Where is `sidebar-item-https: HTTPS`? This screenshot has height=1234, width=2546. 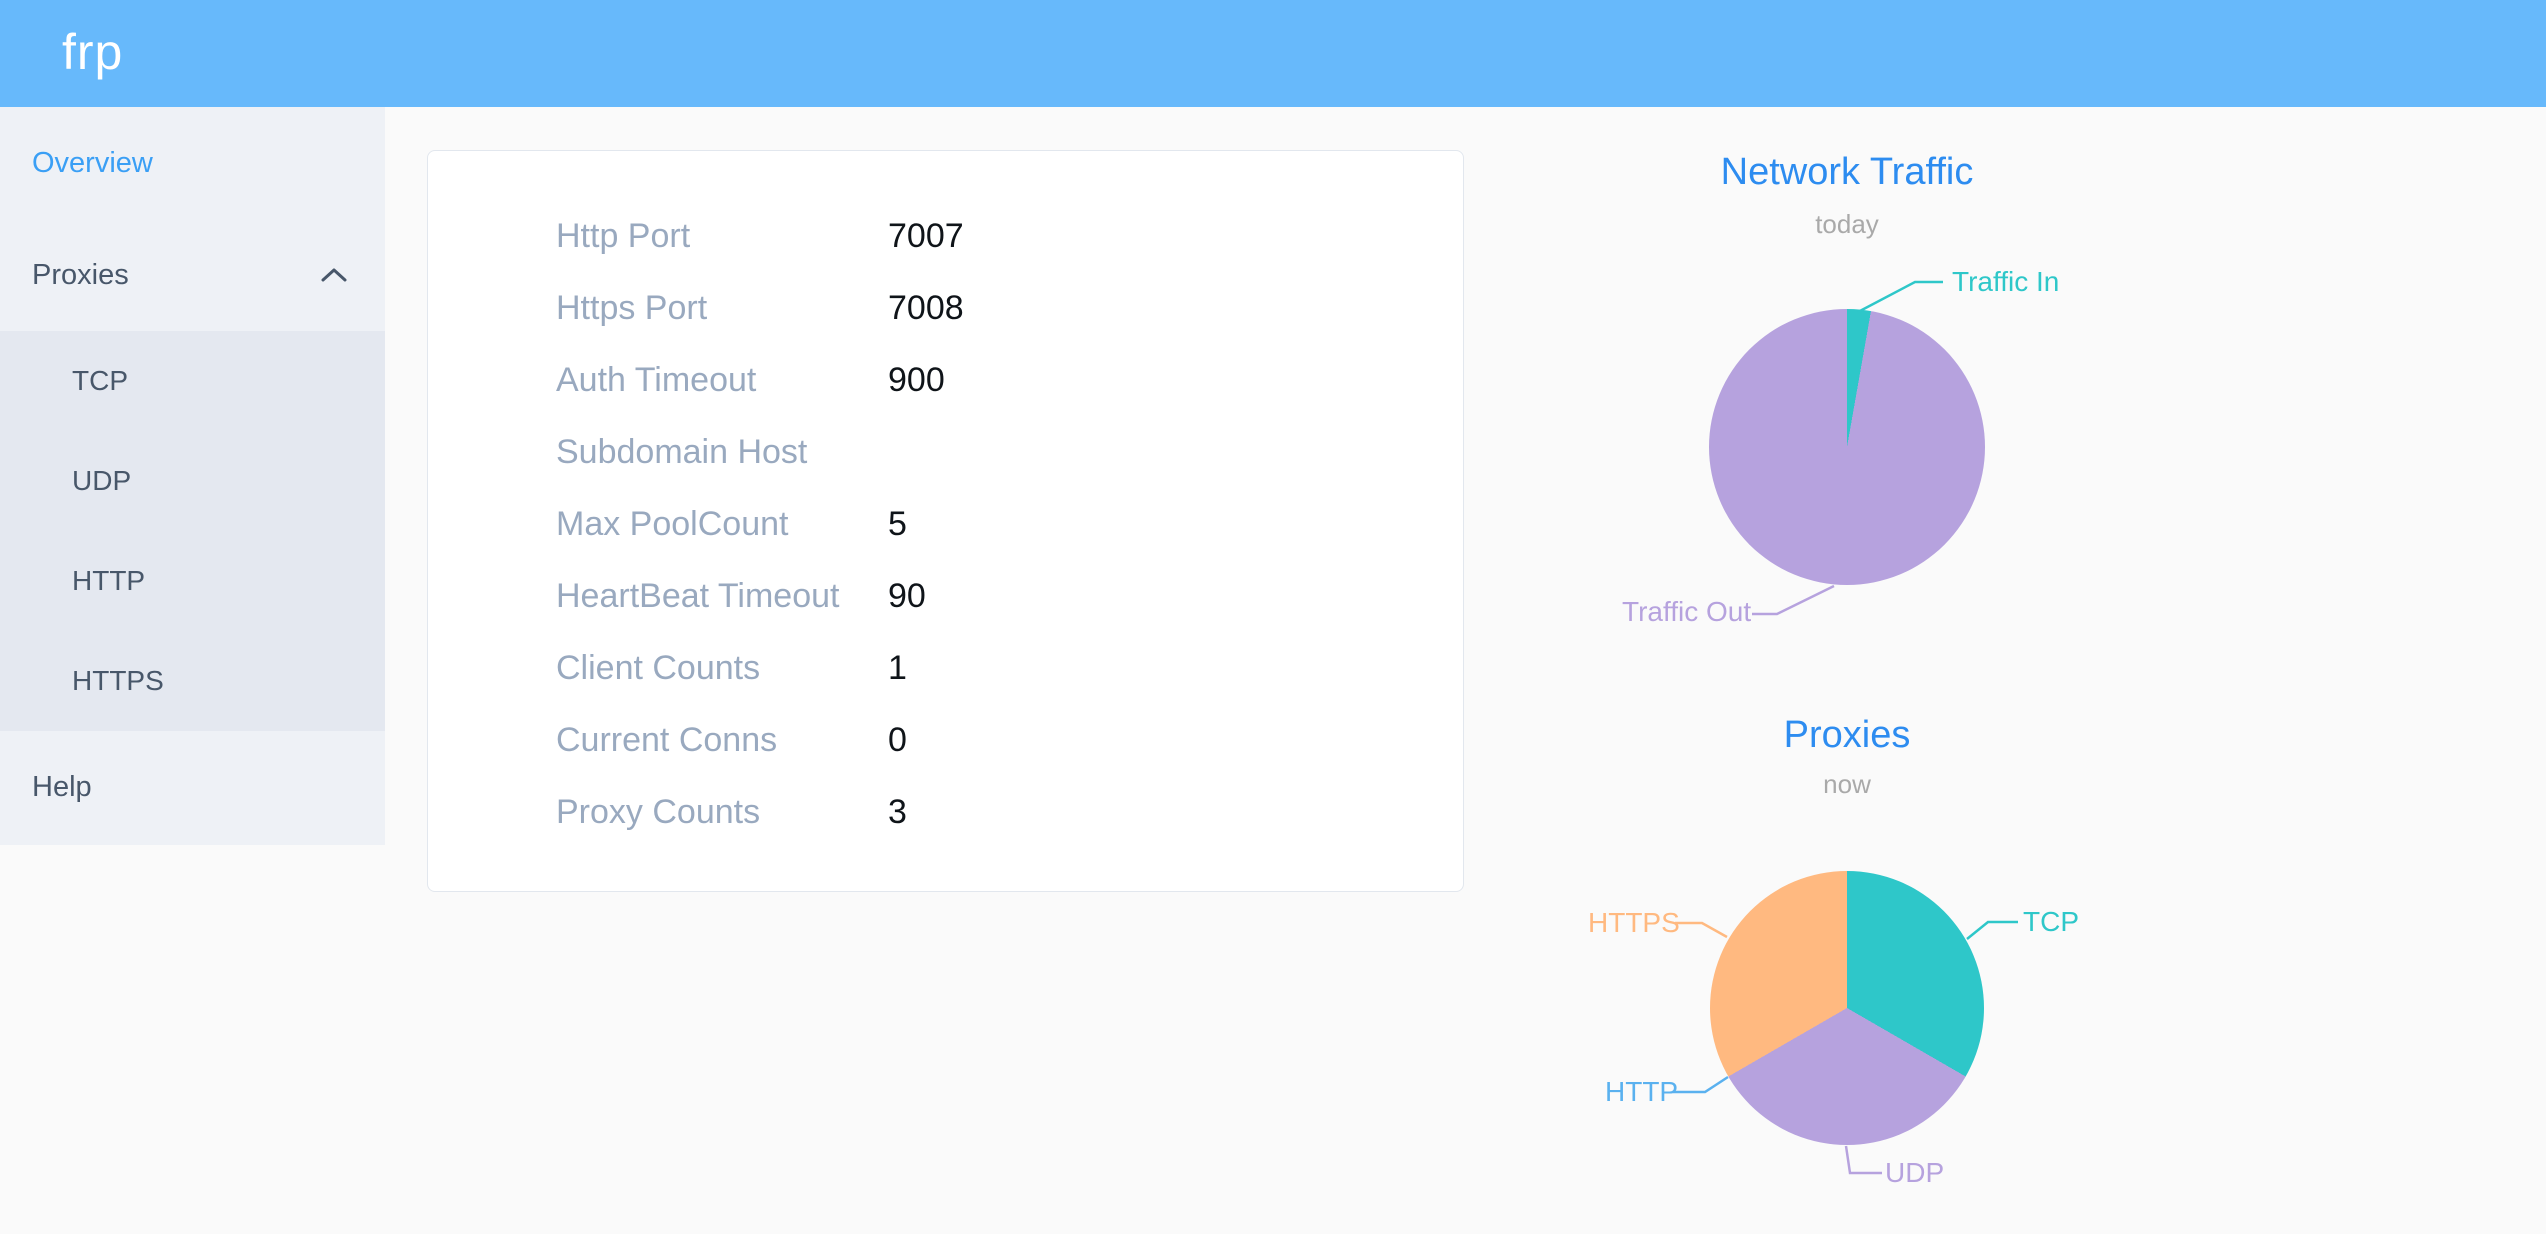 sidebar-item-https: HTTPS is located at coordinates (118, 680).